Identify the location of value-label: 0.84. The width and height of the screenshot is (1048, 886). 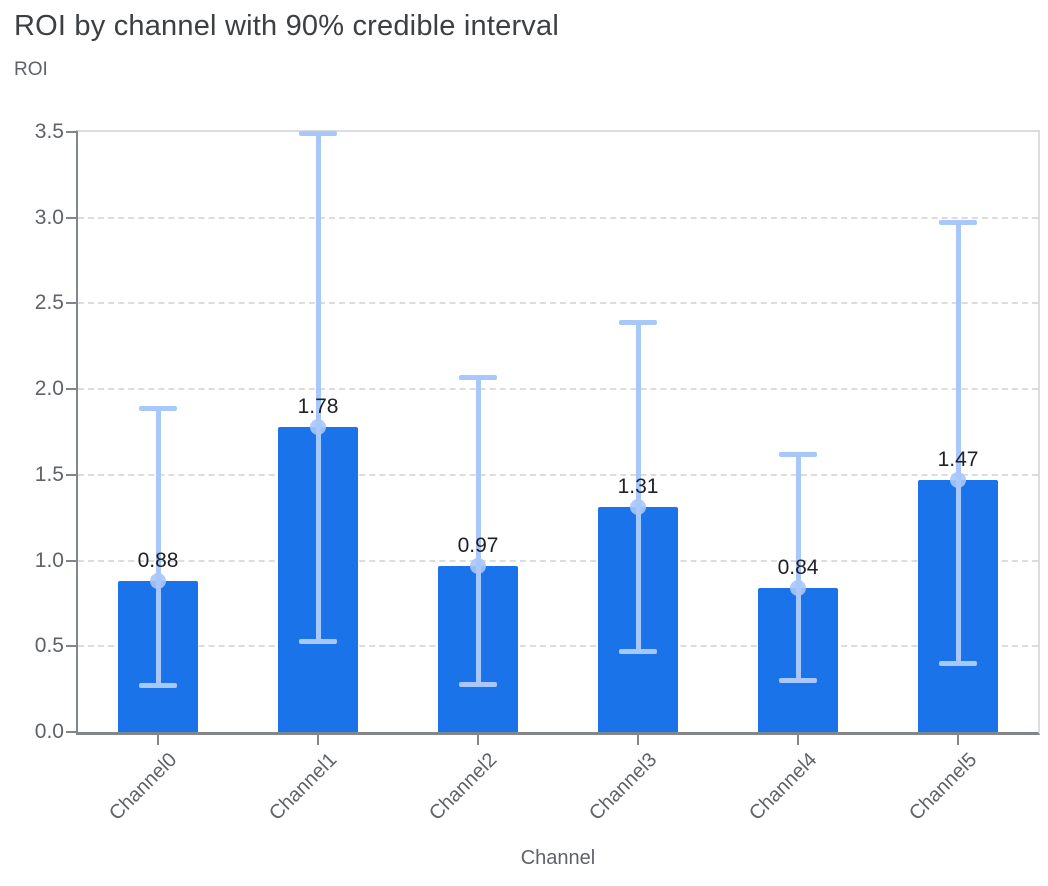
(798, 567).